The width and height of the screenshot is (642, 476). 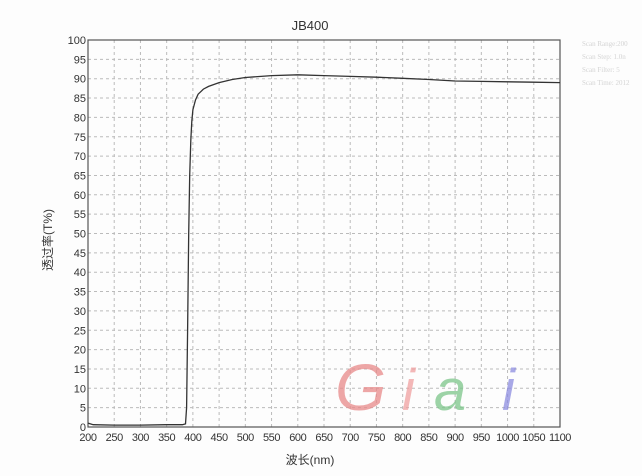 I want to click on x-tick-label: 700, so click(x=350, y=438).